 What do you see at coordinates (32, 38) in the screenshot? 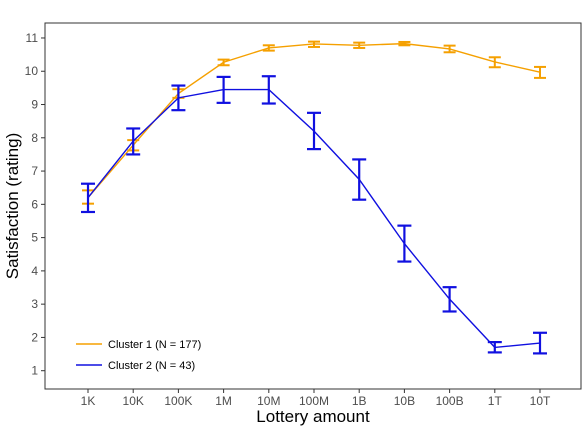
I see `y-tick-label: 11` at bounding box center [32, 38].